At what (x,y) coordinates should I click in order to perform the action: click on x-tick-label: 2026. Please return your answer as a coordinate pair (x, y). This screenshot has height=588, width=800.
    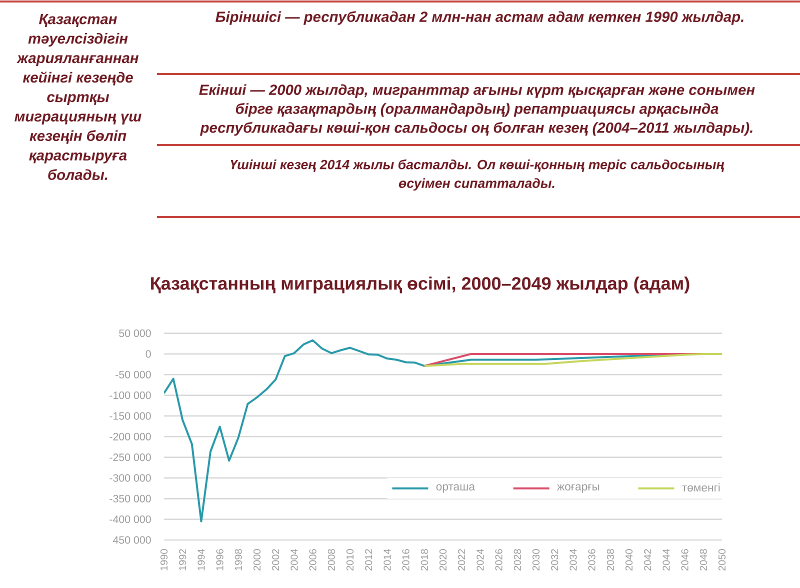
    Looking at the image, I should click on (498, 559).